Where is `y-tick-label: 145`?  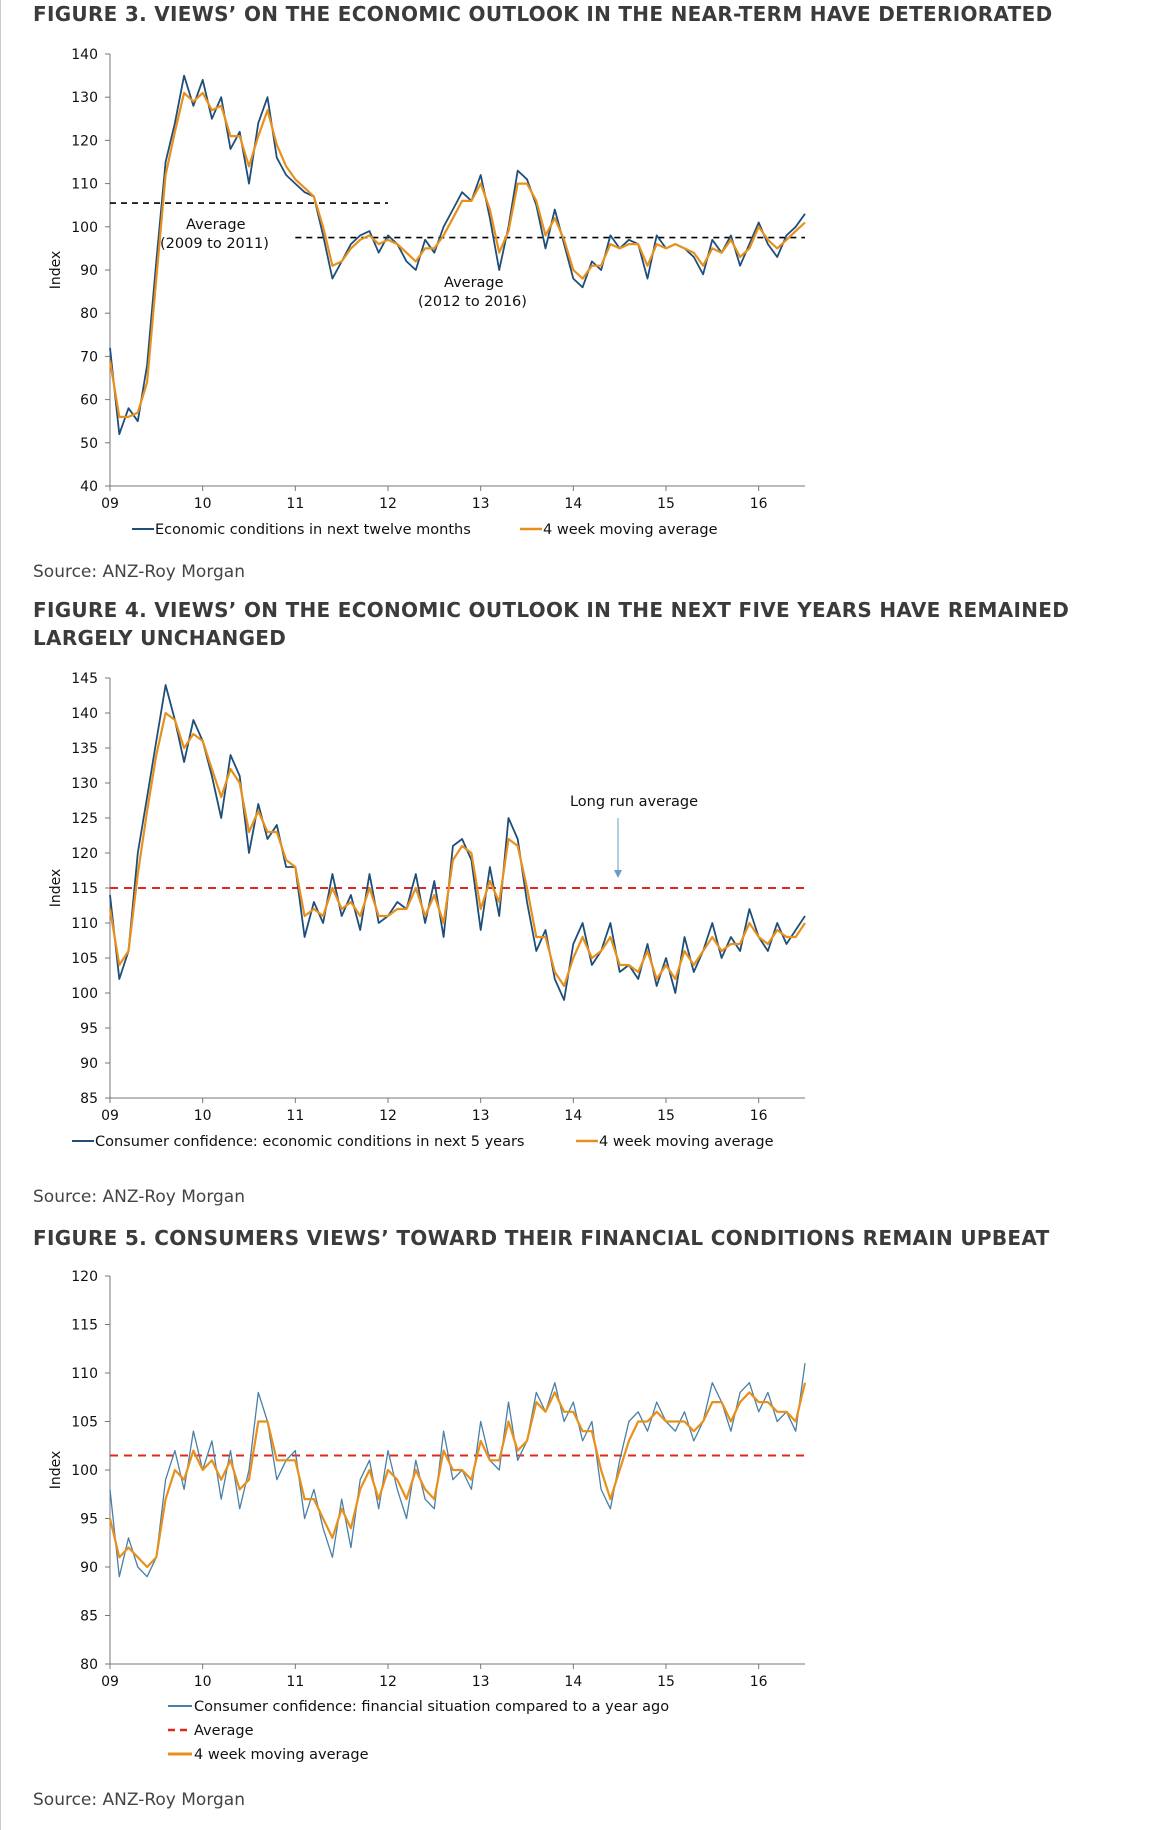
y-tick-label: 145 is located at coordinates (84, 679).